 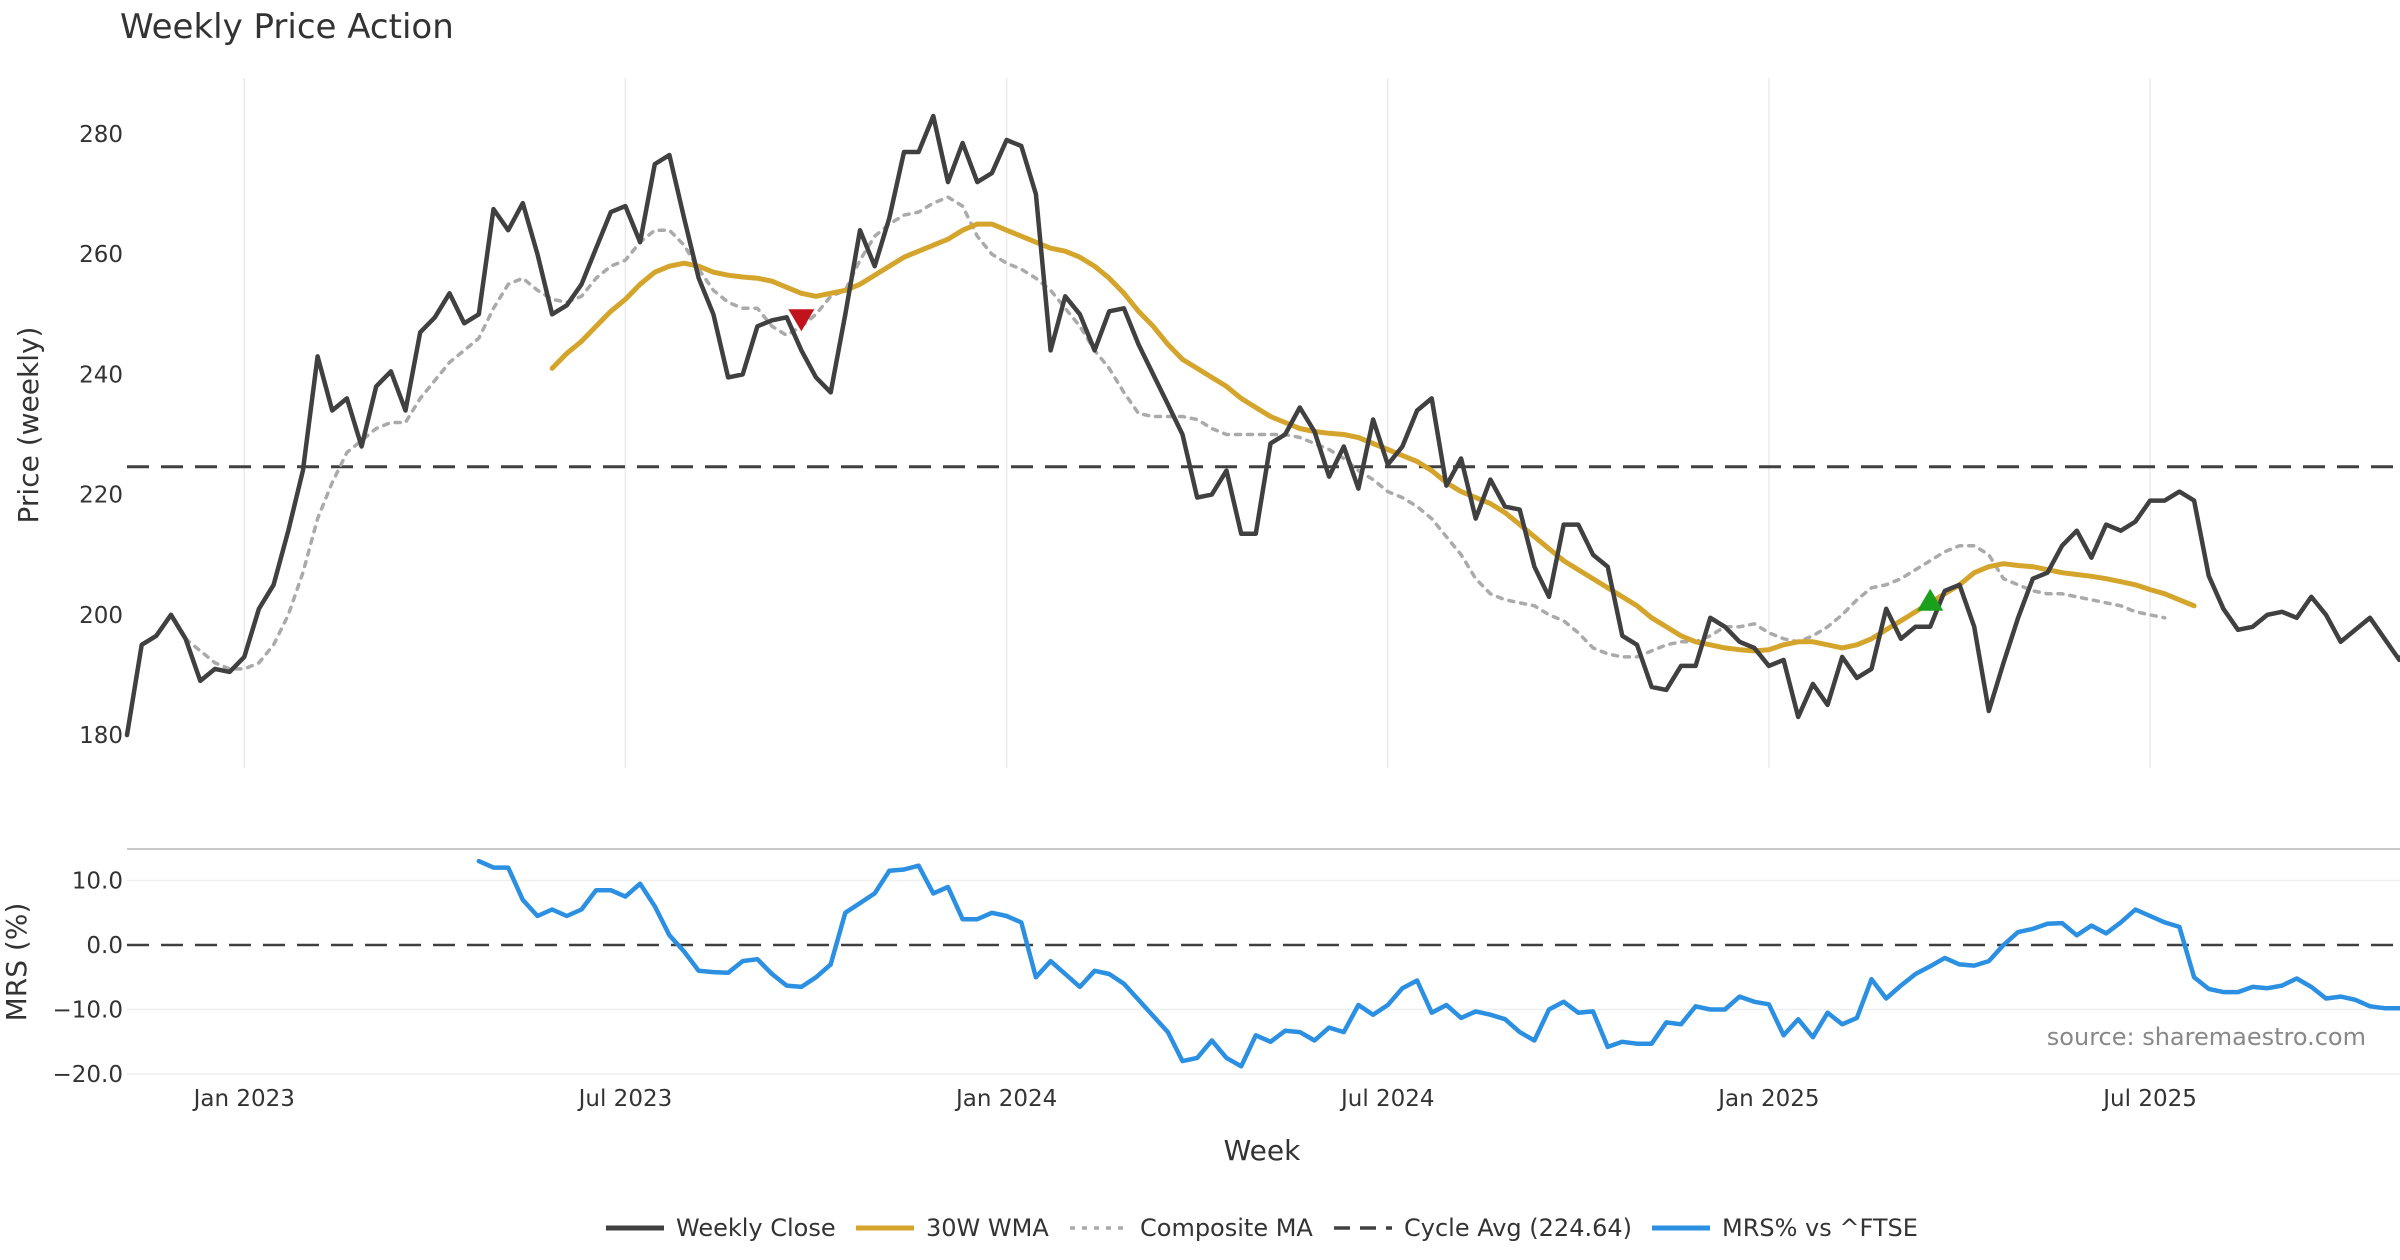 I want to click on legend-label: Composite MA, so click(x=1226, y=1228).